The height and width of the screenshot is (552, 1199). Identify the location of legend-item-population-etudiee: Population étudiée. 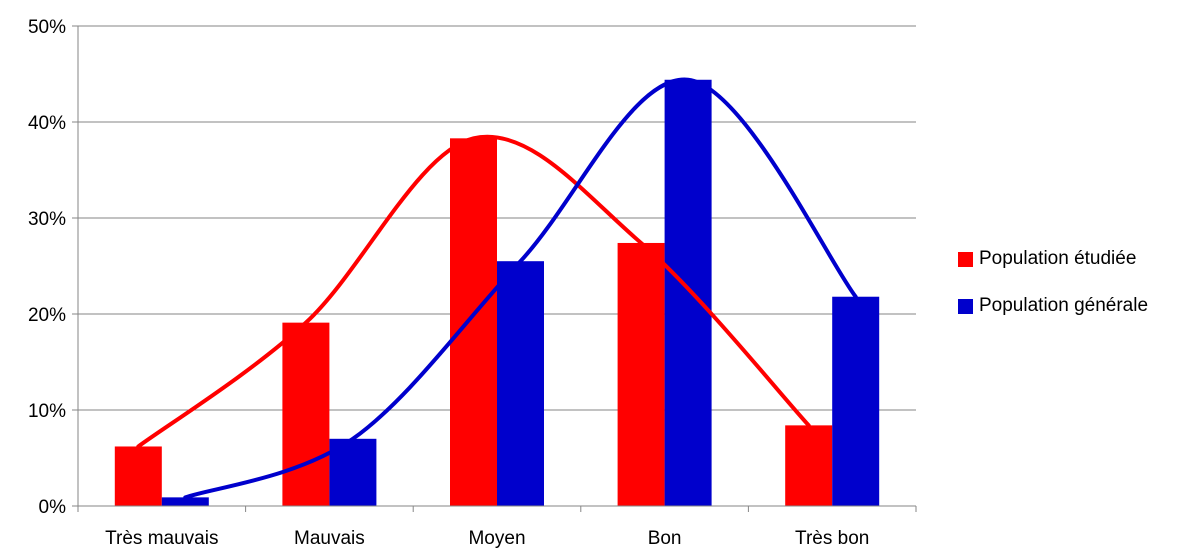
(1053, 259).